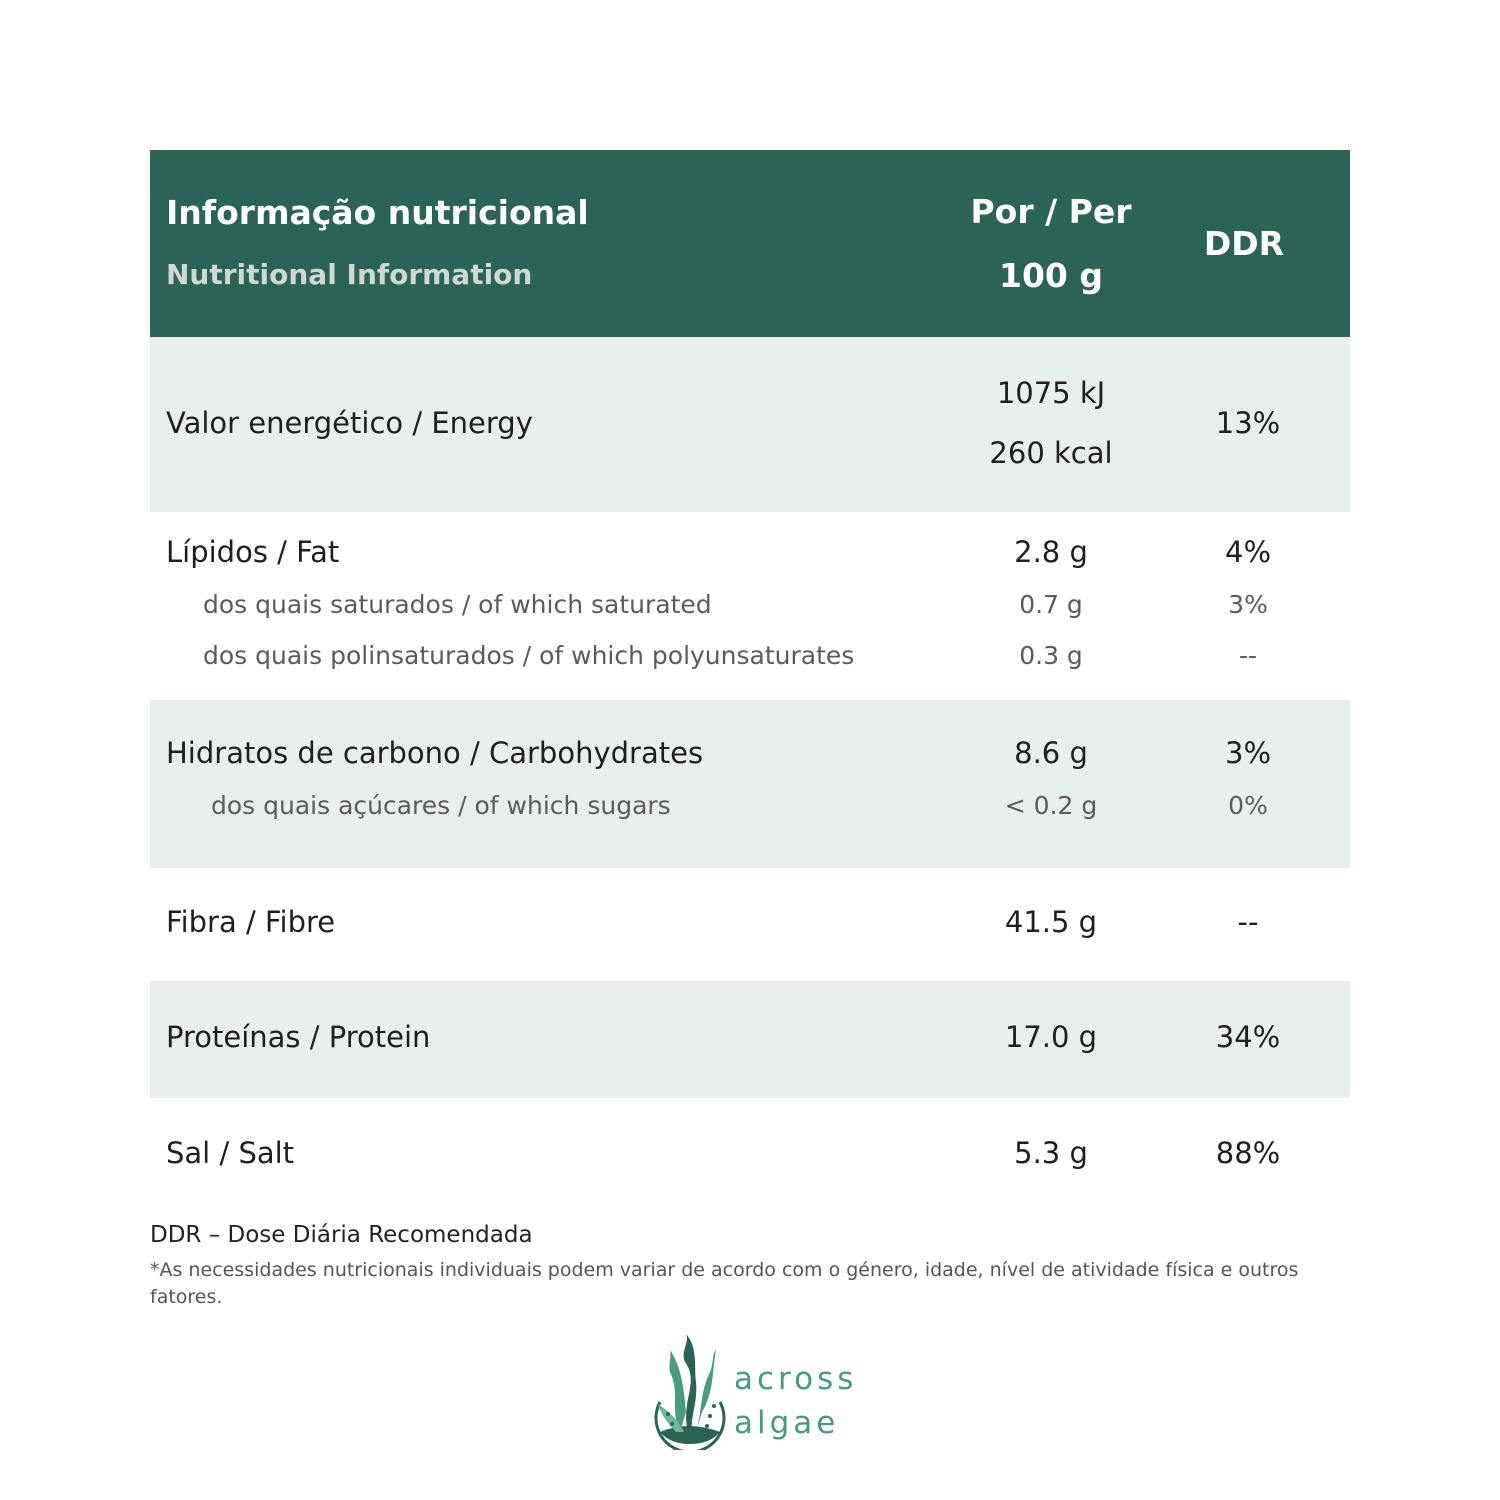  Describe the element at coordinates (349, 423) in the screenshot. I see `energy-label: Valor energético / Energy` at that location.